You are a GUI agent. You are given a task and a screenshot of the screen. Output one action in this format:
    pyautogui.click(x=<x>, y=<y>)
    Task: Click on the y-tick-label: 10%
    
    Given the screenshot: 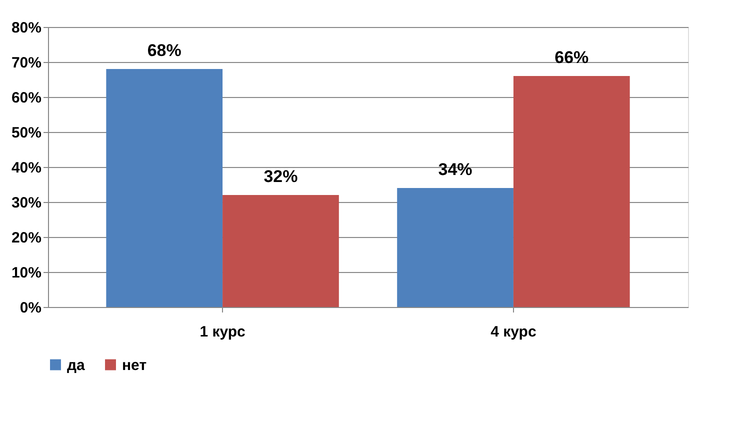 What is the action you would take?
    pyautogui.click(x=26, y=273)
    